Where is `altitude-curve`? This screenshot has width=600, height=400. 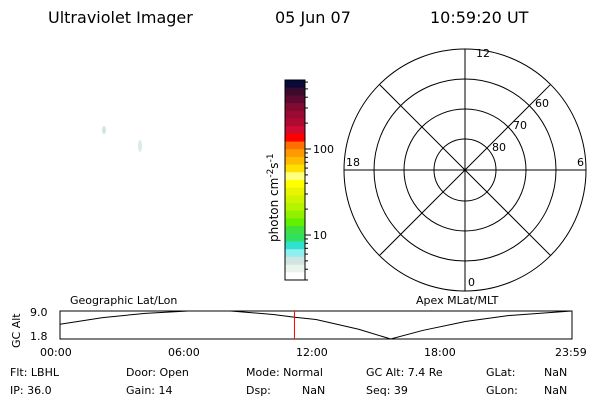 altitude-curve is located at coordinates (315, 325).